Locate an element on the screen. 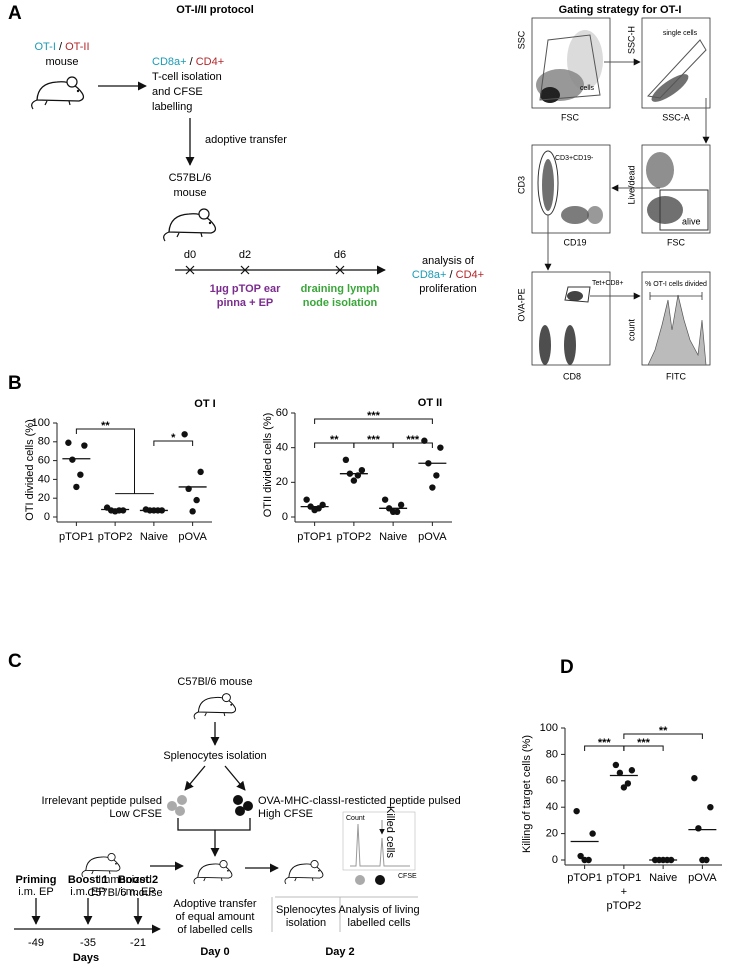 This screenshot has height=967, width=738. x-tick-label: Naive is located at coordinates (154, 537).